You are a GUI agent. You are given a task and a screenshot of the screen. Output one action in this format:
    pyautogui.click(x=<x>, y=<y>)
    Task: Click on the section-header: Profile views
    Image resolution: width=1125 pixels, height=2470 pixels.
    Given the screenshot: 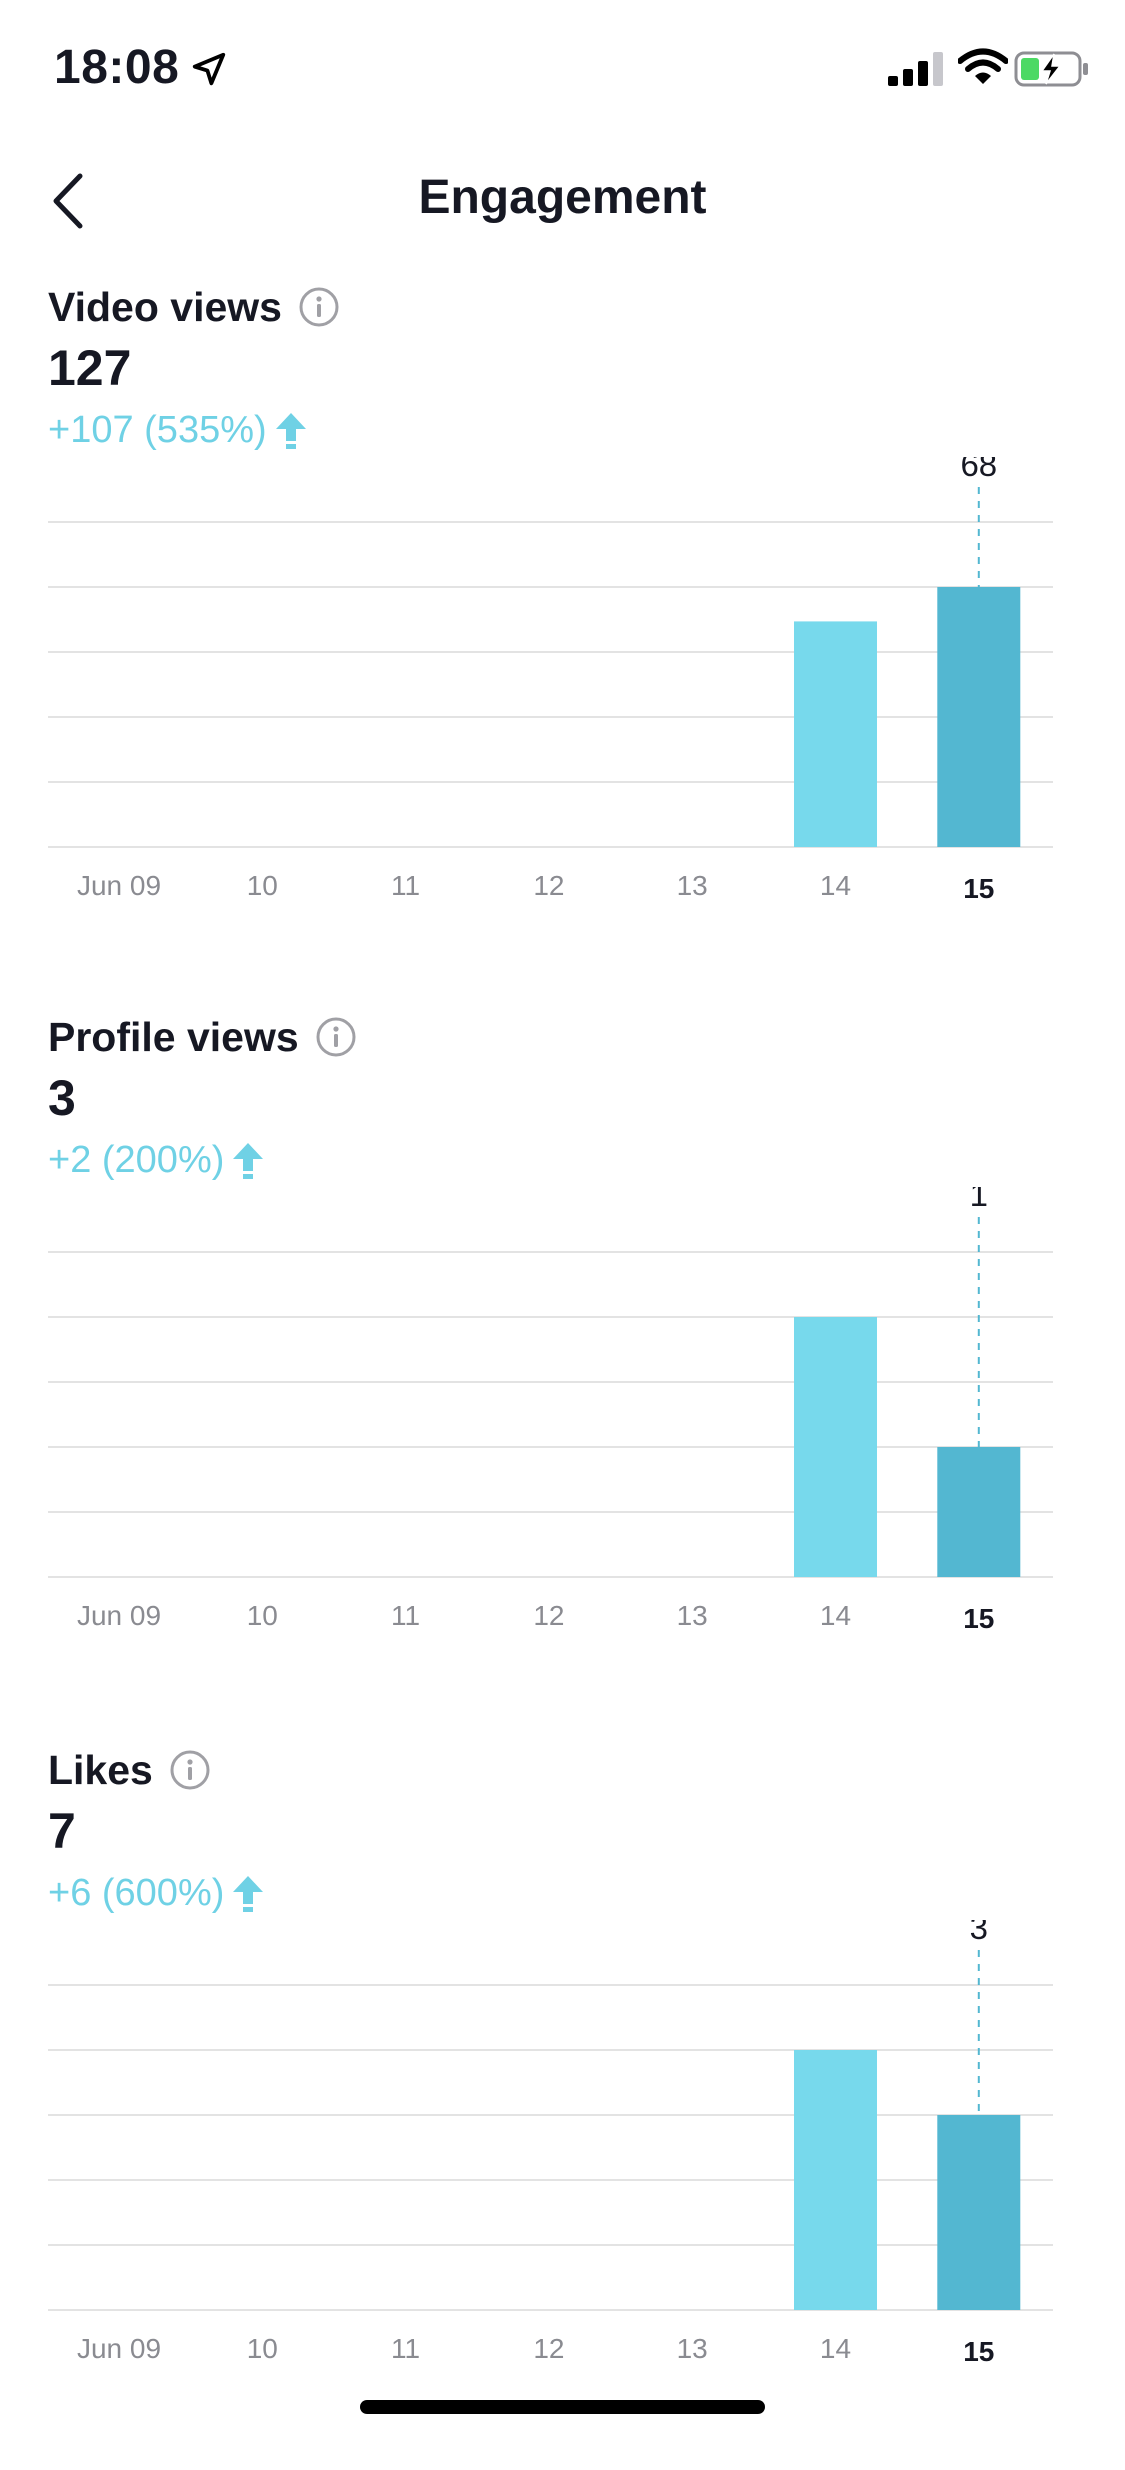 What is the action you would take?
    pyautogui.click(x=202, y=1037)
    